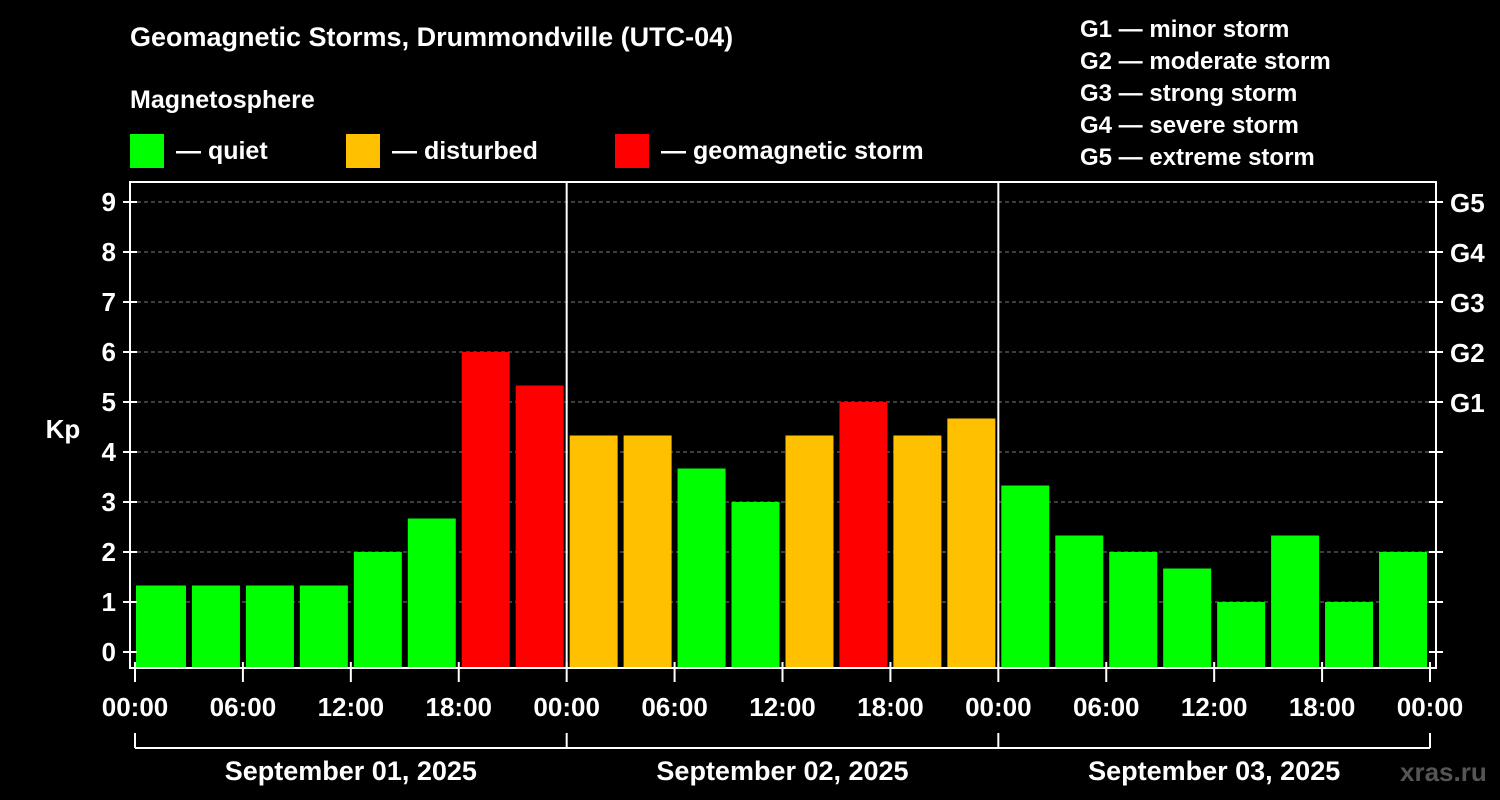 The height and width of the screenshot is (800, 1500). What do you see at coordinates (109, 502) in the screenshot?
I see `y-tick-label: 3` at bounding box center [109, 502].